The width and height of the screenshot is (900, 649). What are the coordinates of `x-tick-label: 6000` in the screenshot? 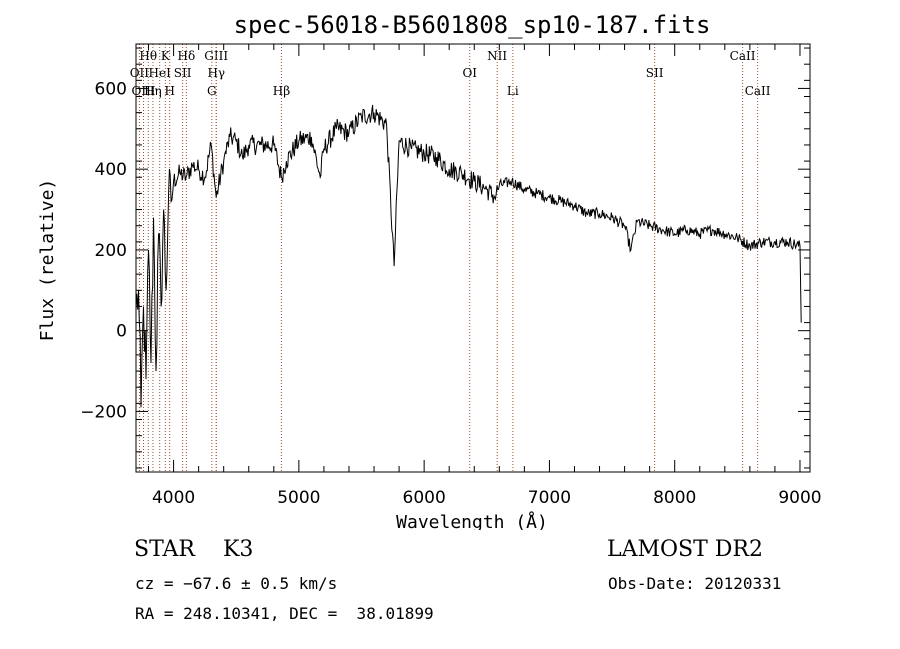 It's located at (424, 498).